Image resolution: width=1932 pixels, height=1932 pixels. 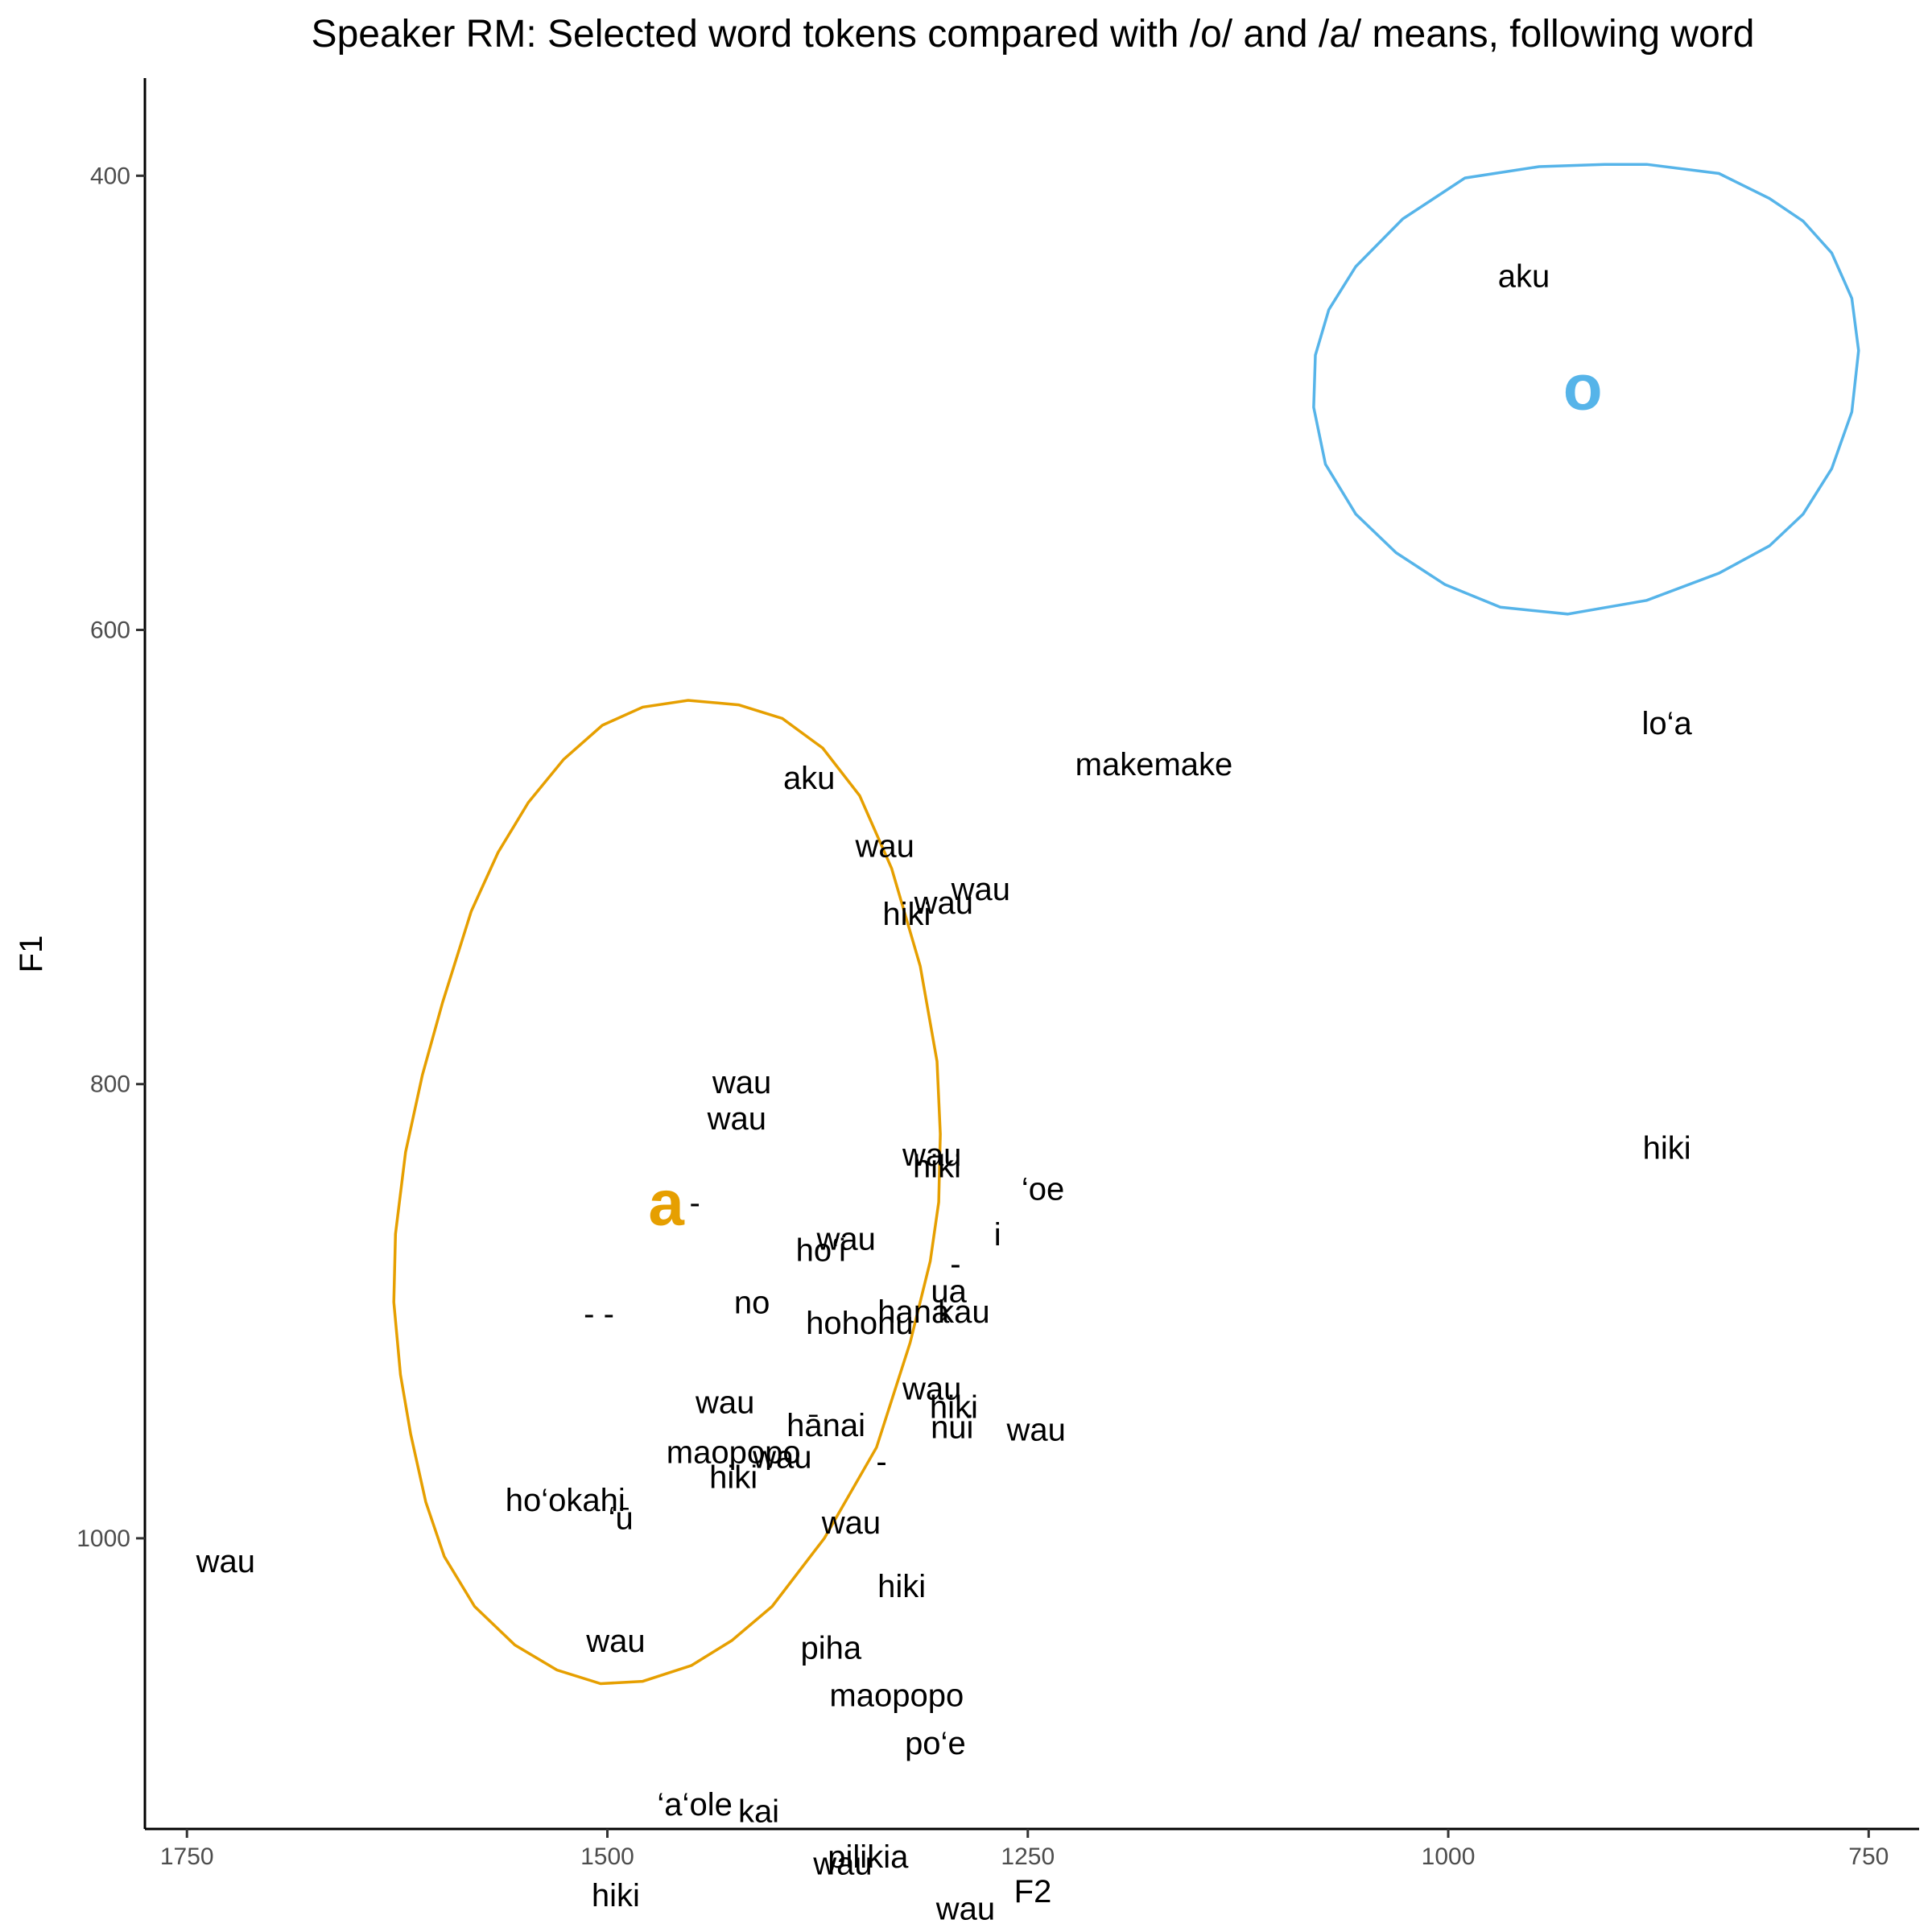 I want to click on ellipse-a, so click(x=667, y=1192).